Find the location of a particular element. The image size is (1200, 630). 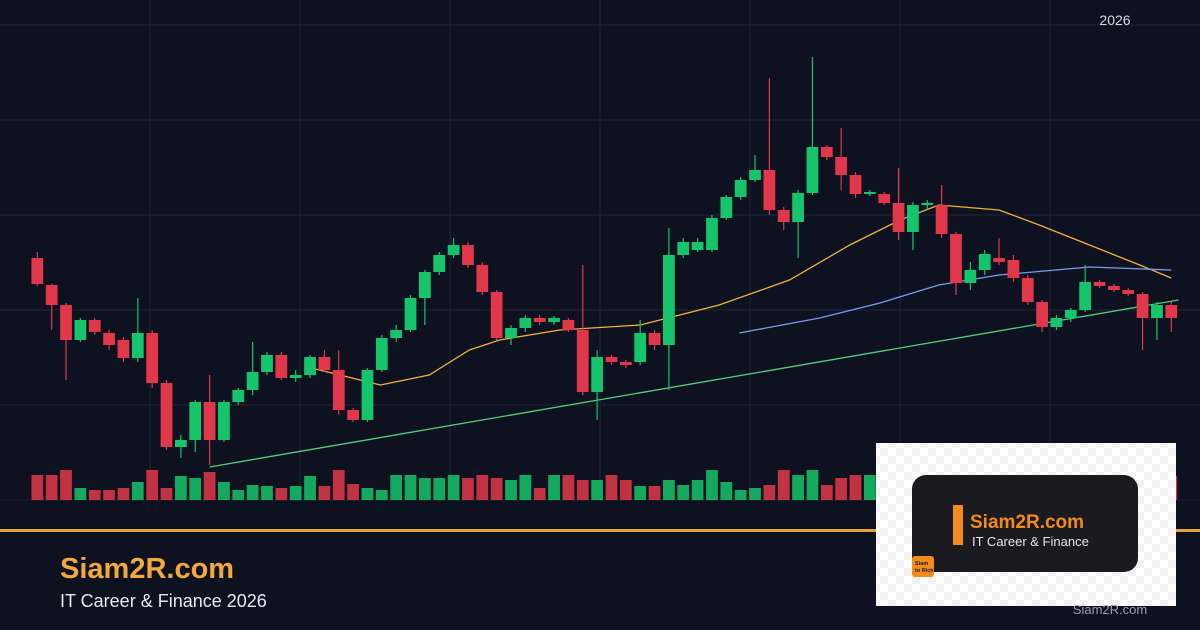

badge-text: to Rich is located at coordinates (924, 571).